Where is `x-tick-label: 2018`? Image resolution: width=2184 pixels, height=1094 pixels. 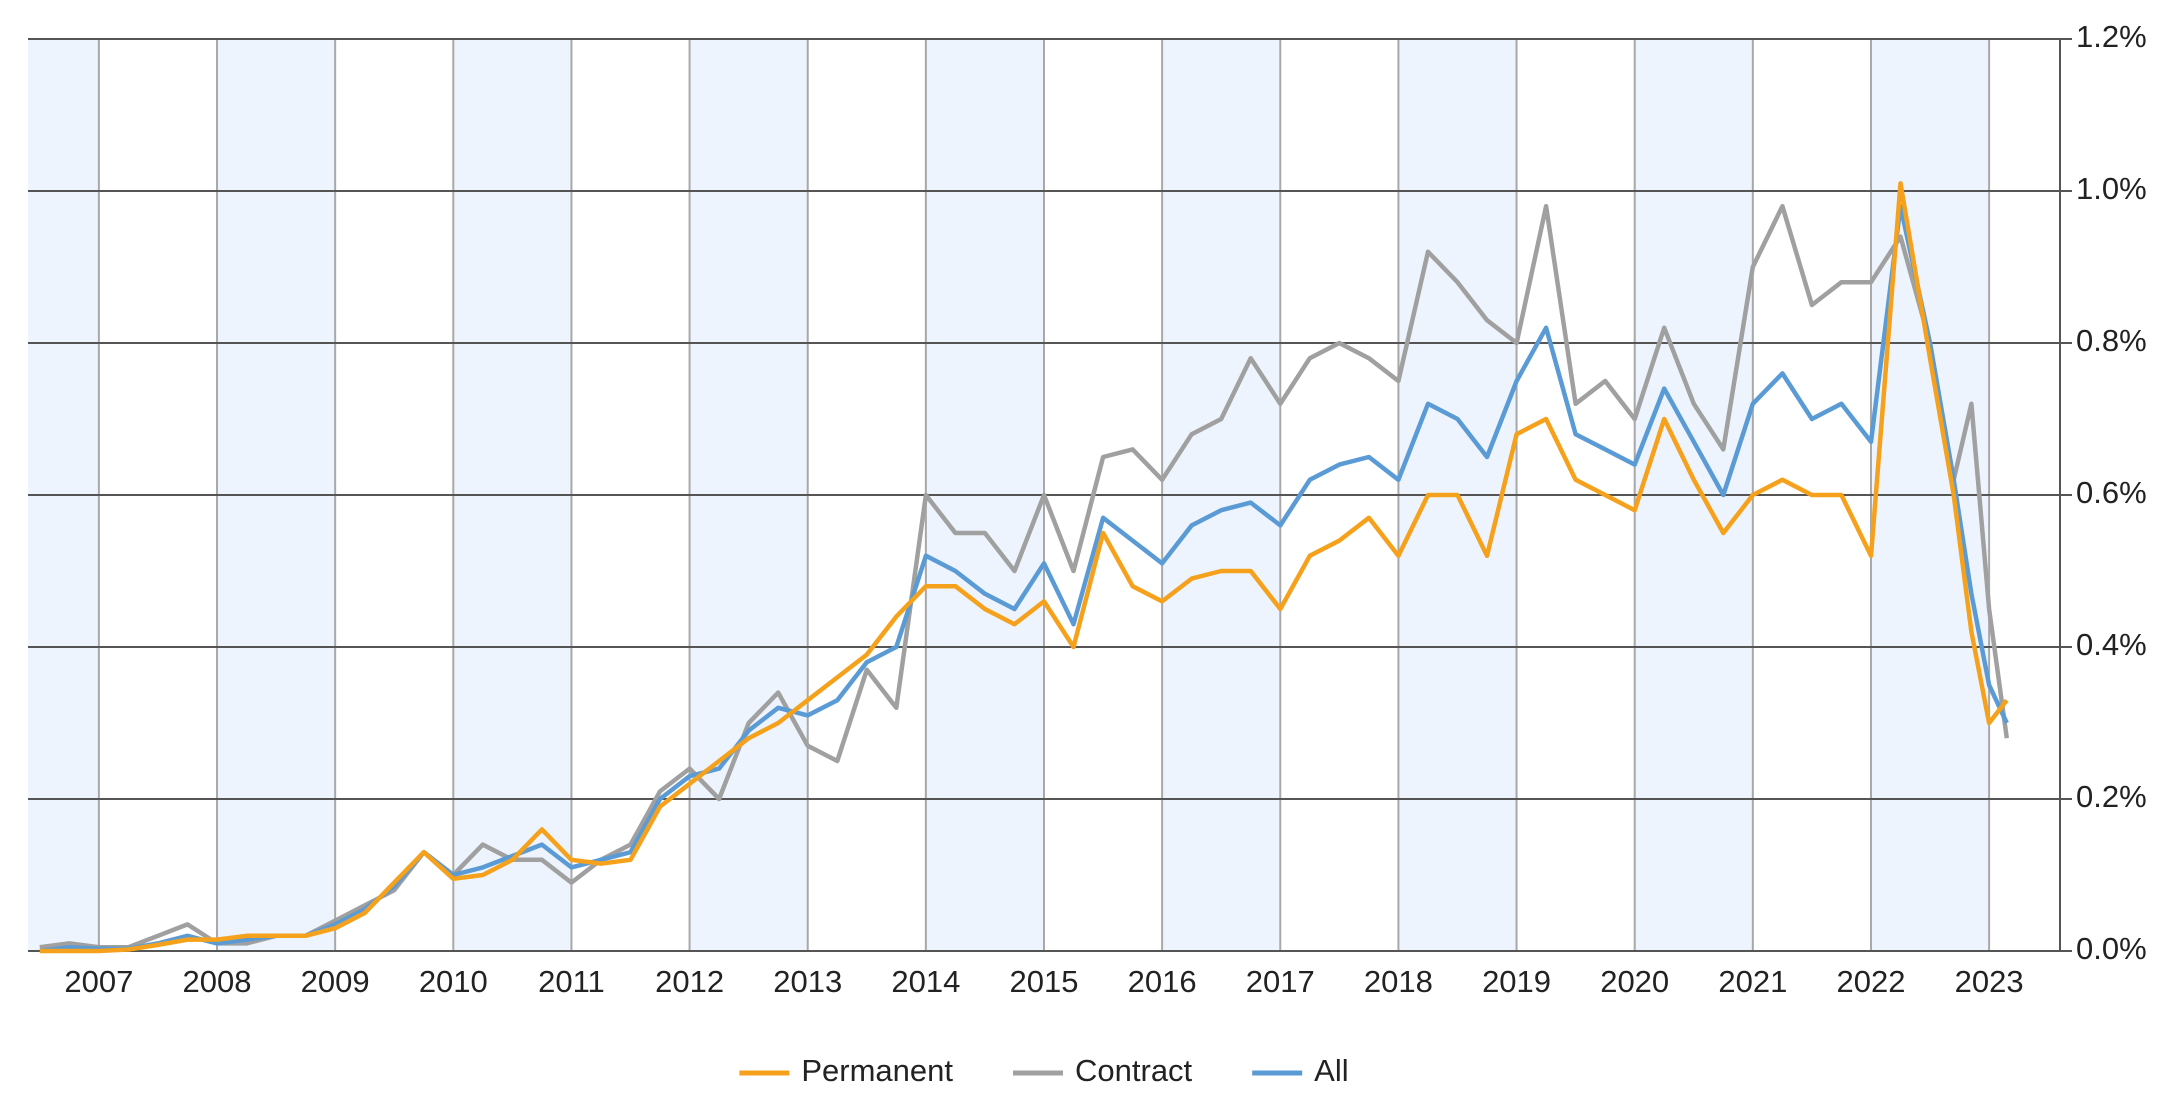
x-tick-label: 2018 is located at coordinates (1398, 981).